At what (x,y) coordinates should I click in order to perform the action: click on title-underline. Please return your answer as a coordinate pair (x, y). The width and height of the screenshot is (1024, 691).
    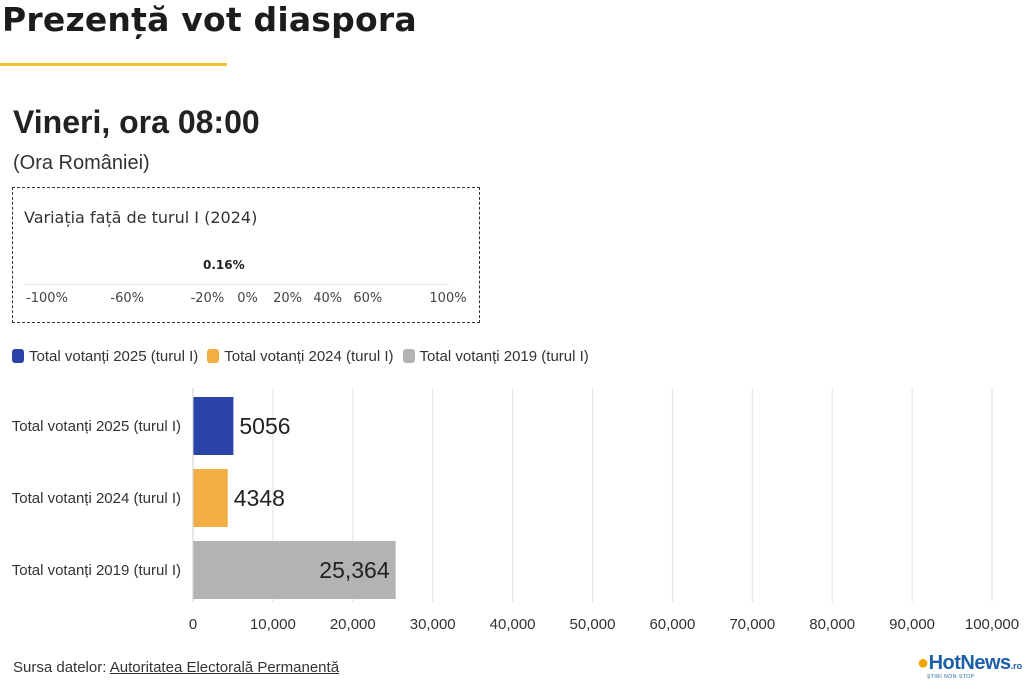
    Looking at the image, I should click on (113, 64).